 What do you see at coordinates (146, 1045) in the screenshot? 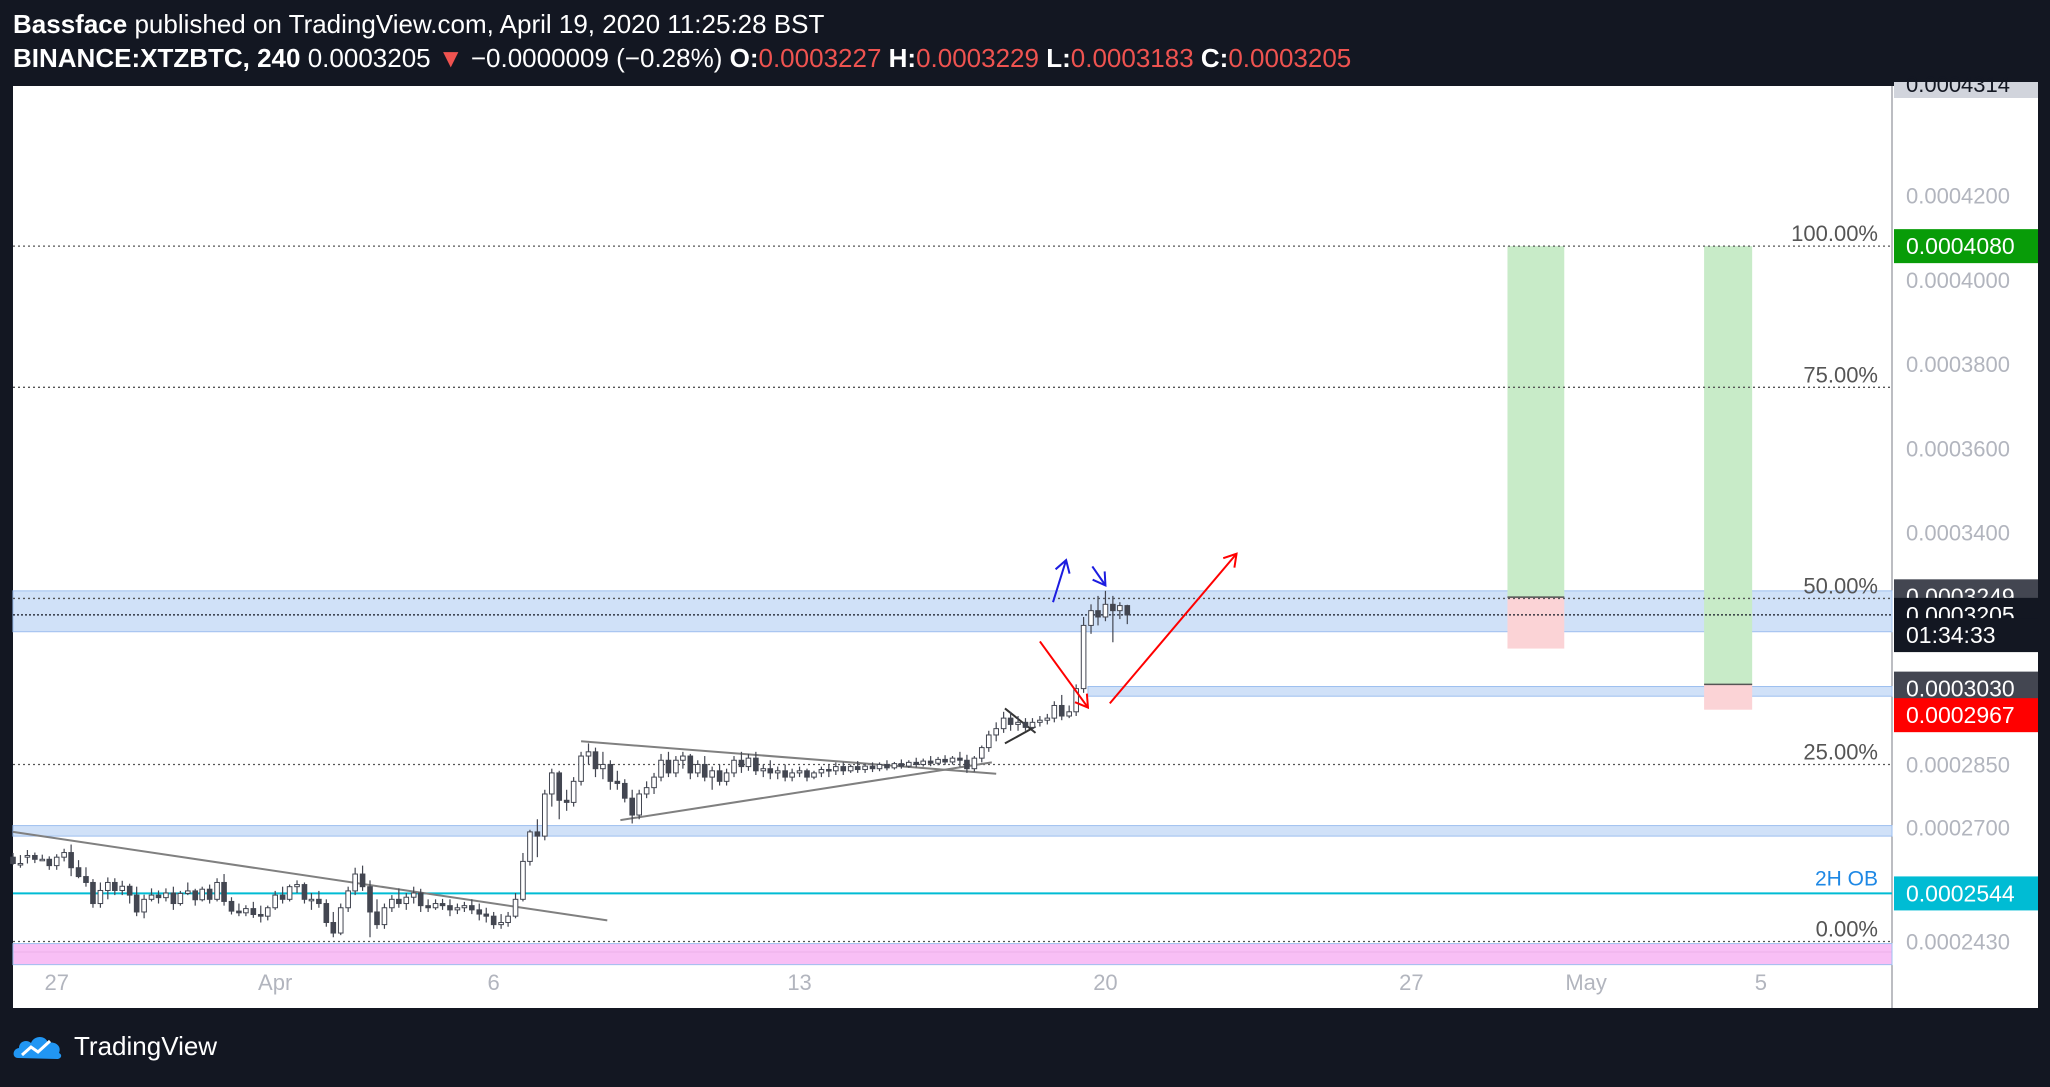
I see `brand-name: TradingView` at bounding box center [146, 1045].